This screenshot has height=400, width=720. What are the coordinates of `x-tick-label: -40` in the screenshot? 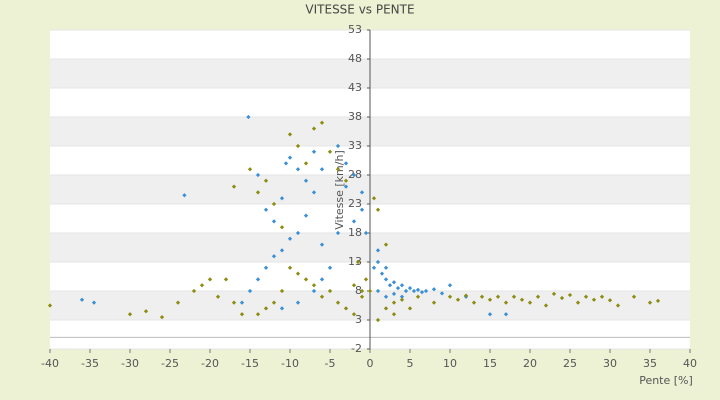 It's located at (50, 363).